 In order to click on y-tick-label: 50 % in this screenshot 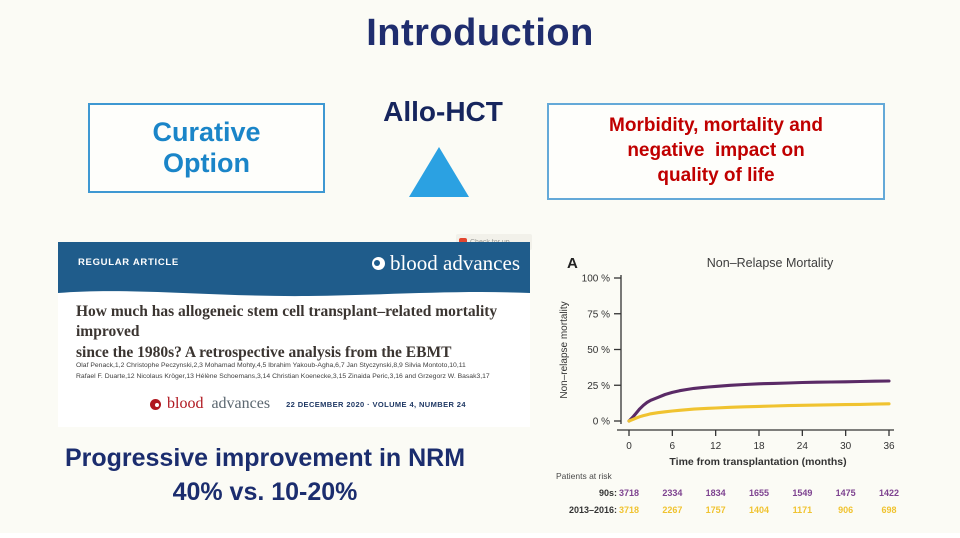, I will do `click(598, 350)`.